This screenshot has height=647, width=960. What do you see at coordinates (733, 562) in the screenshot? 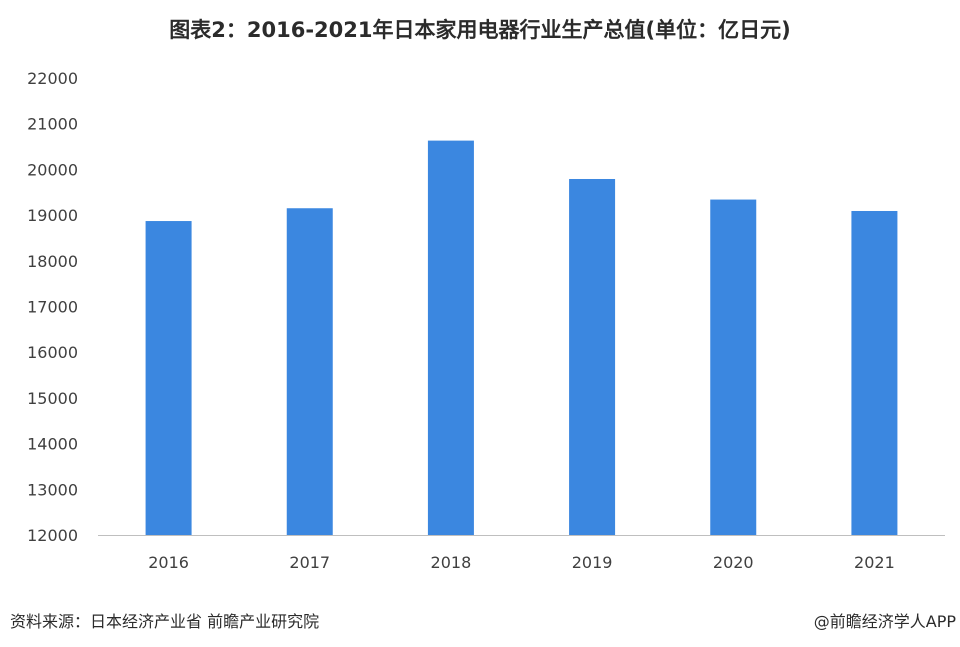
I see `x-tick-label: 2020` at bounding box center [733, 562].